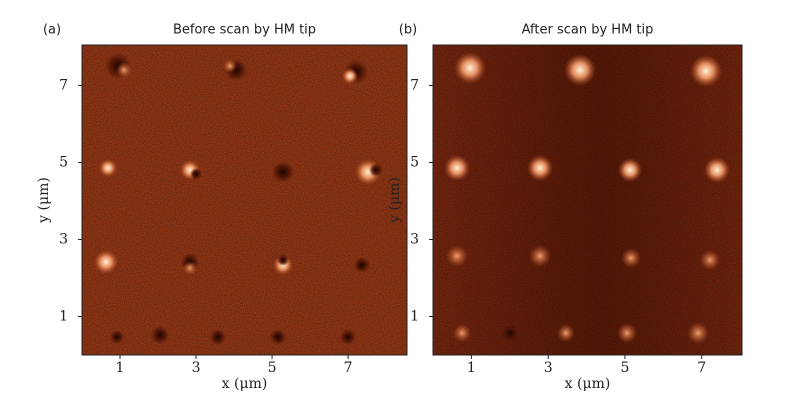 The height and width of the screenshot is (394, 787). Describe the element at coordinates (408, 30) in the screenshot. I see `panel-label: (b)` at that location.